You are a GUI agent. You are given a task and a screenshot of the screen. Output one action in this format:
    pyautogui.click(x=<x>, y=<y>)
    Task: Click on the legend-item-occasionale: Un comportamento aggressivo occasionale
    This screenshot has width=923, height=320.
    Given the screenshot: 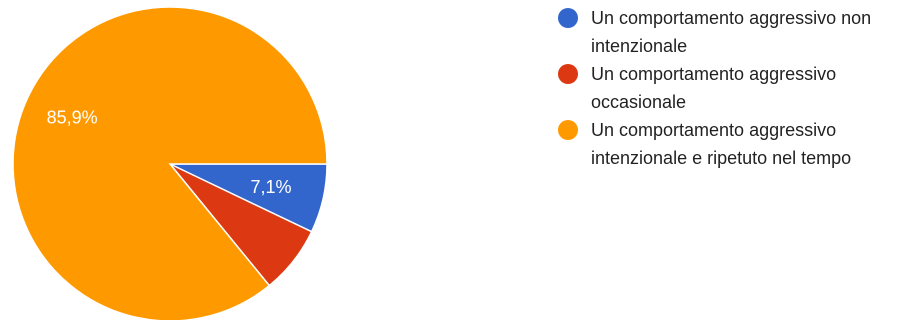 What is the action you would take?
    pyautogui.click(x=738, y=88)
    